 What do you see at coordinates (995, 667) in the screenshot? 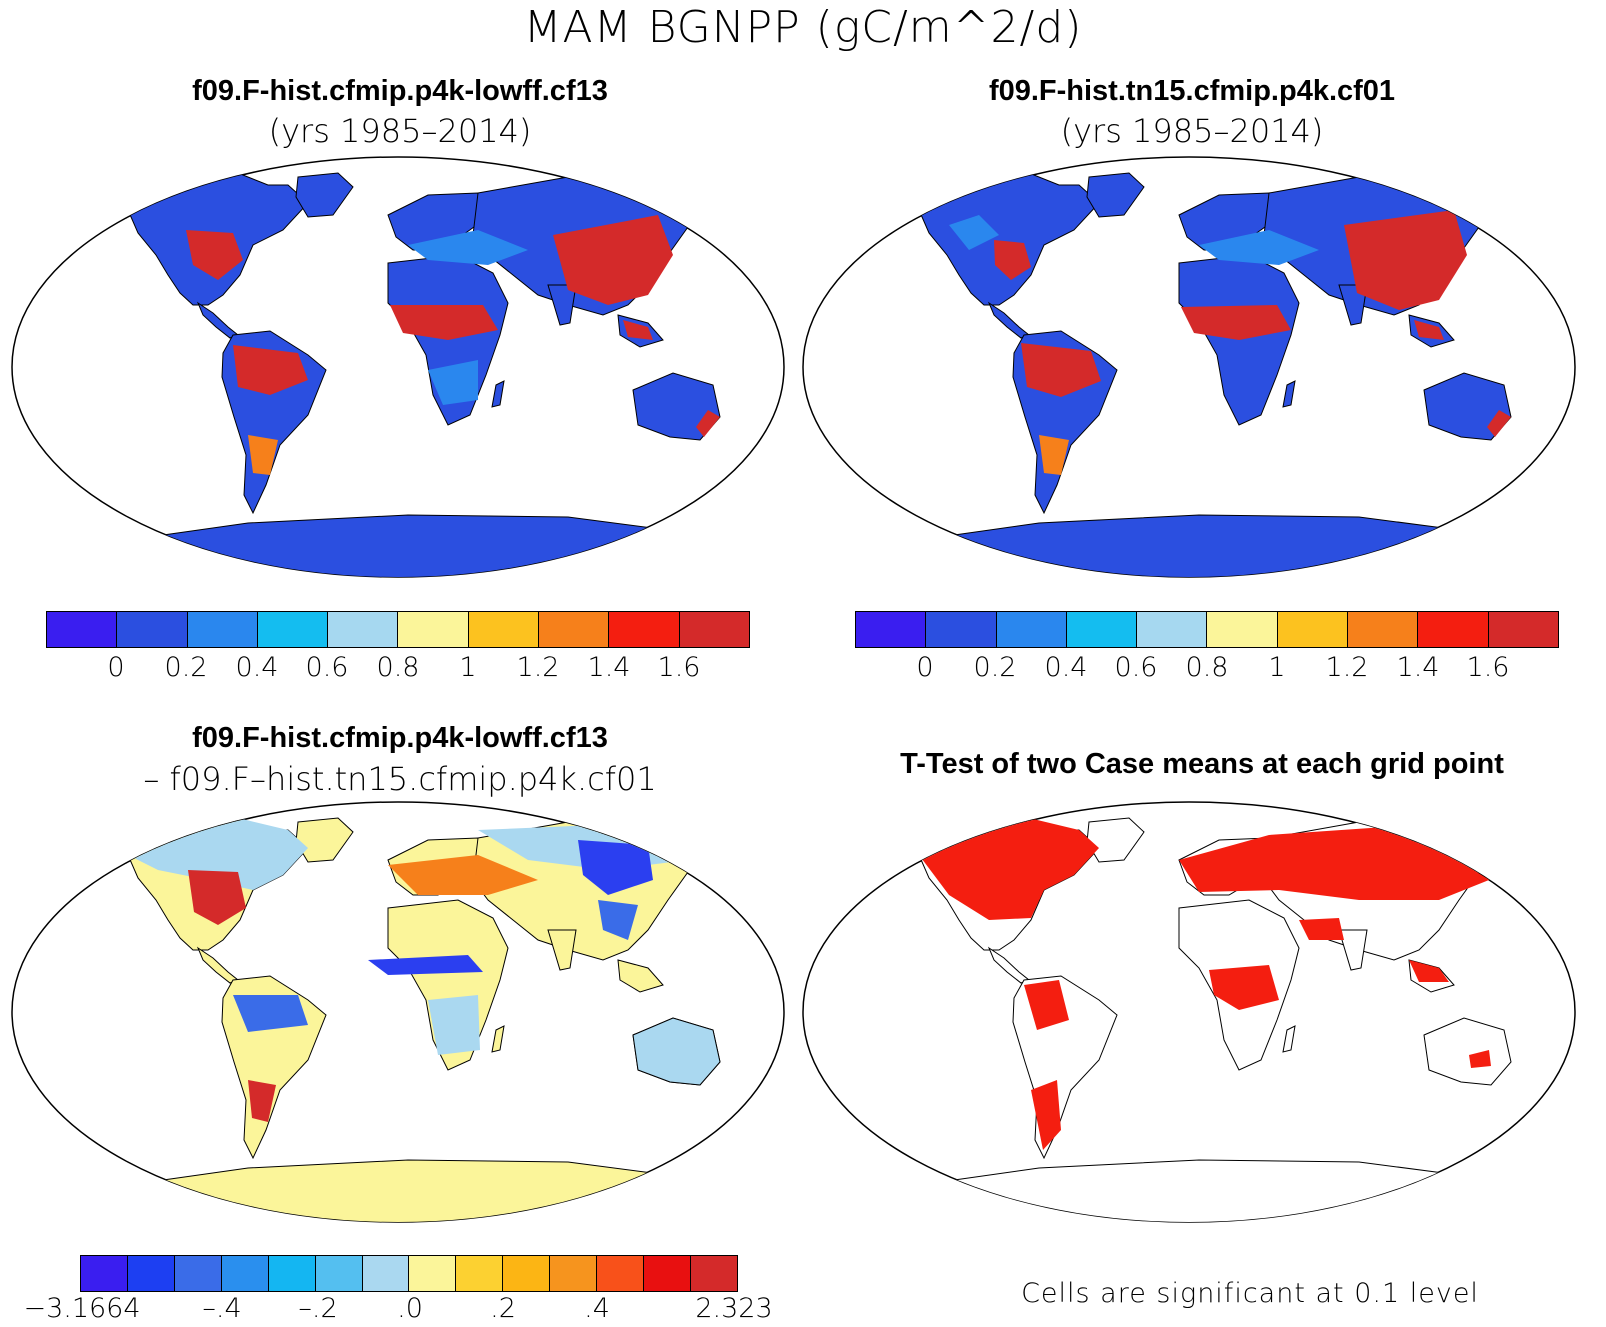
I see `colorbar-tr-tick: 0.2` at bounding box center [995, 667].